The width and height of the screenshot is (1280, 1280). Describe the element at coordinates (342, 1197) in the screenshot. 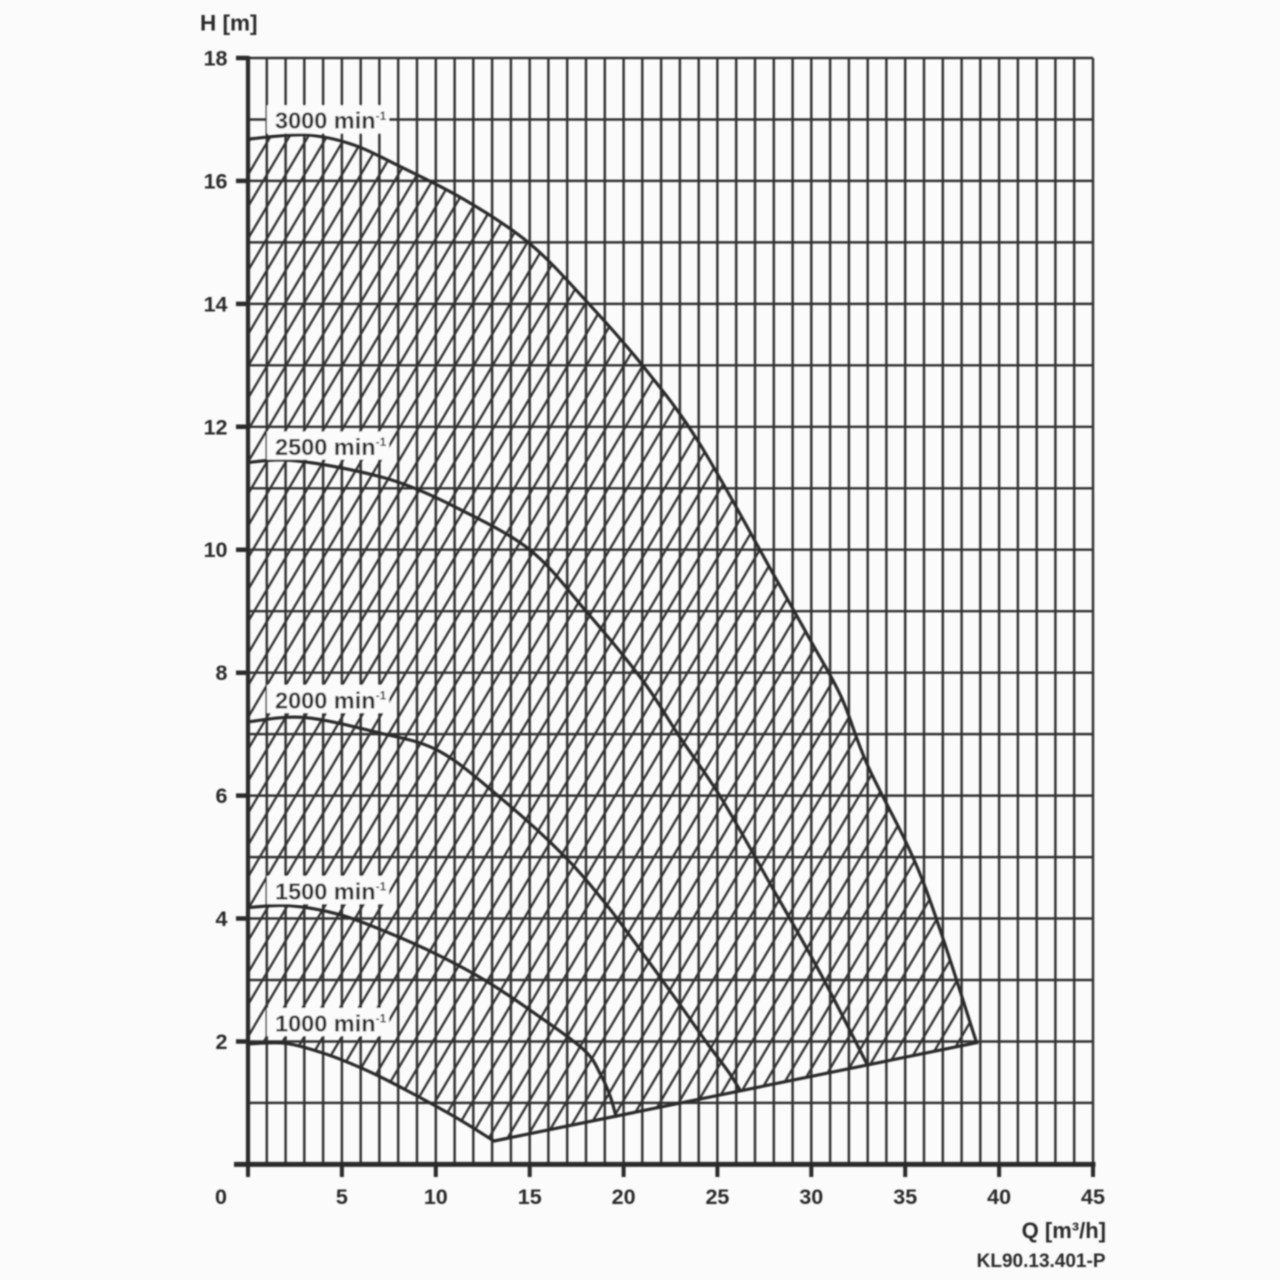

I see `svg-text: 5` at that location.